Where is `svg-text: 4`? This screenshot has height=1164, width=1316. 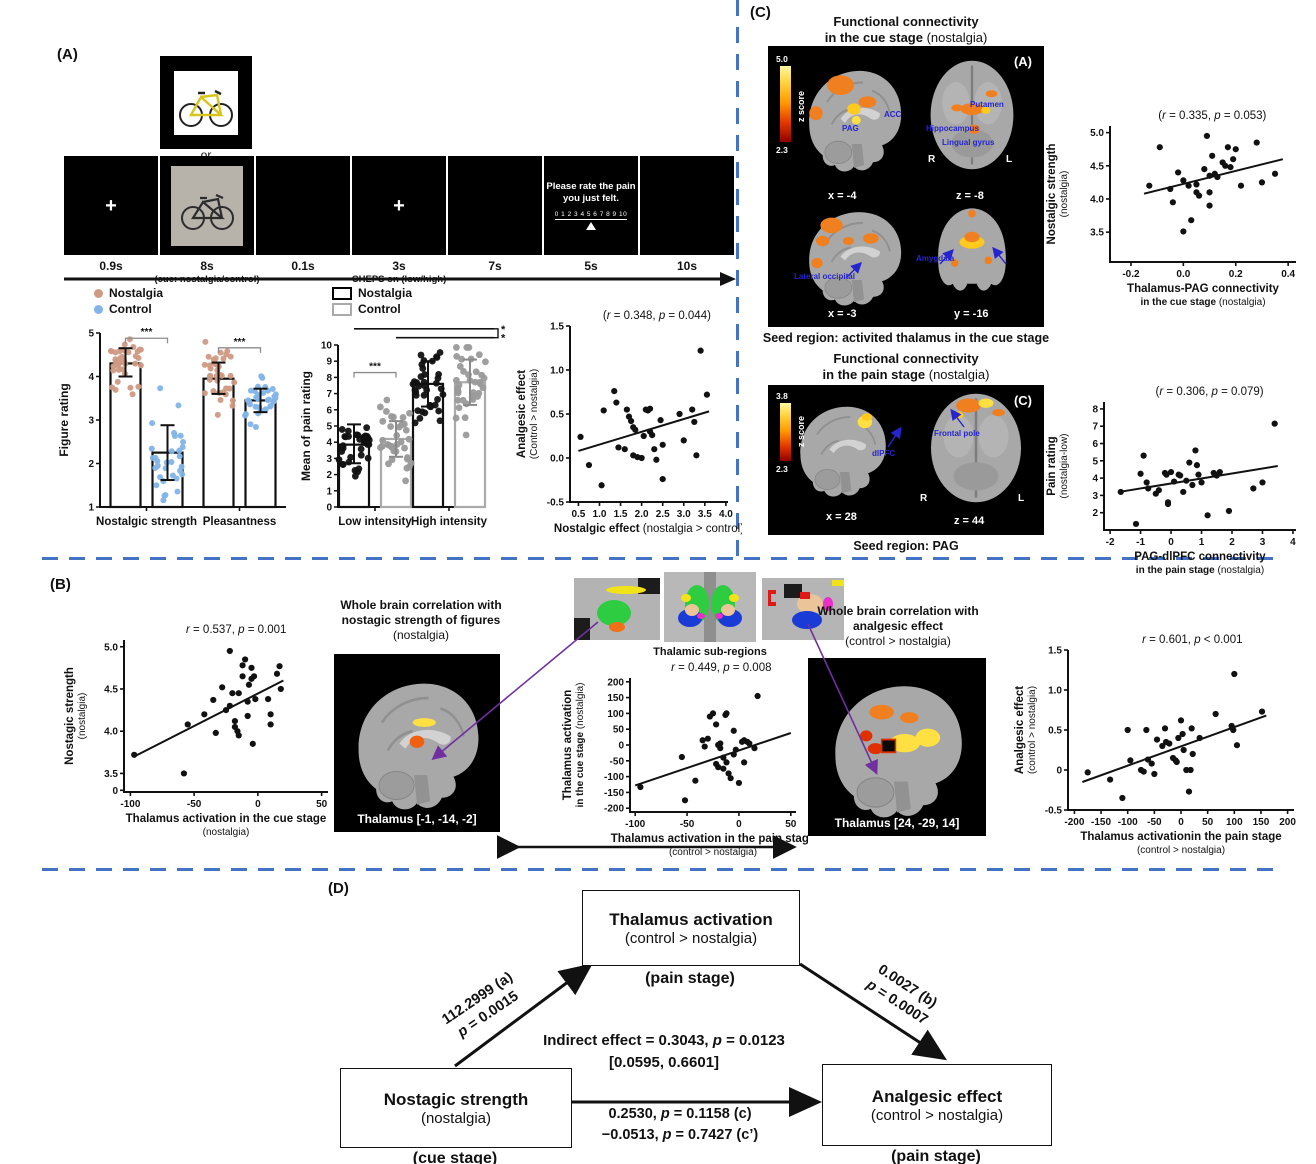
svg-text: 4 is located at coordinates (91, 377).